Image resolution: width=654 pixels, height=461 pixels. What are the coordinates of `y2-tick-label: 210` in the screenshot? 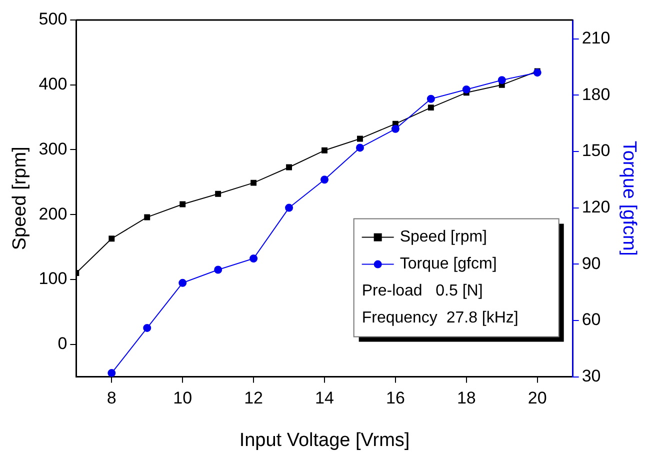 It's located at (596, 38).